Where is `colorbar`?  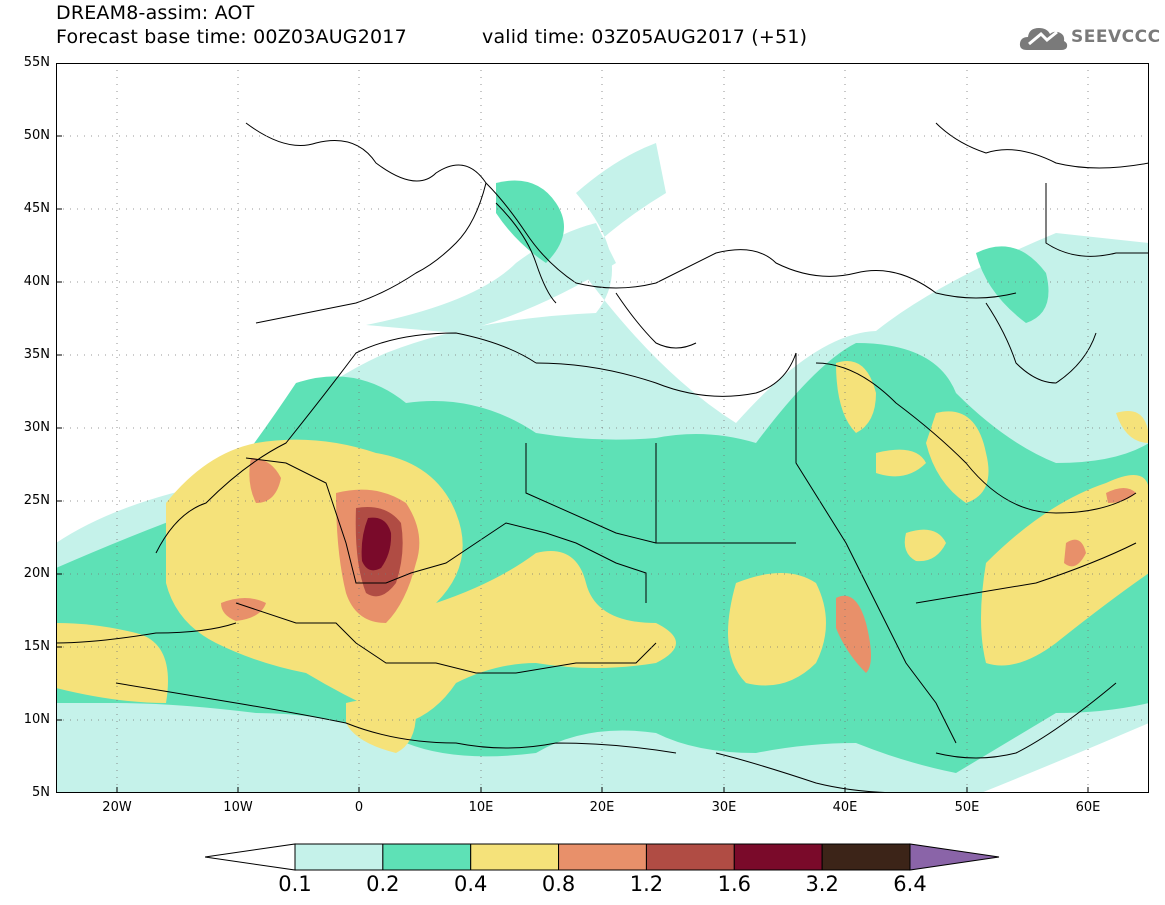 colorbar is located at coordinates (602, 857).